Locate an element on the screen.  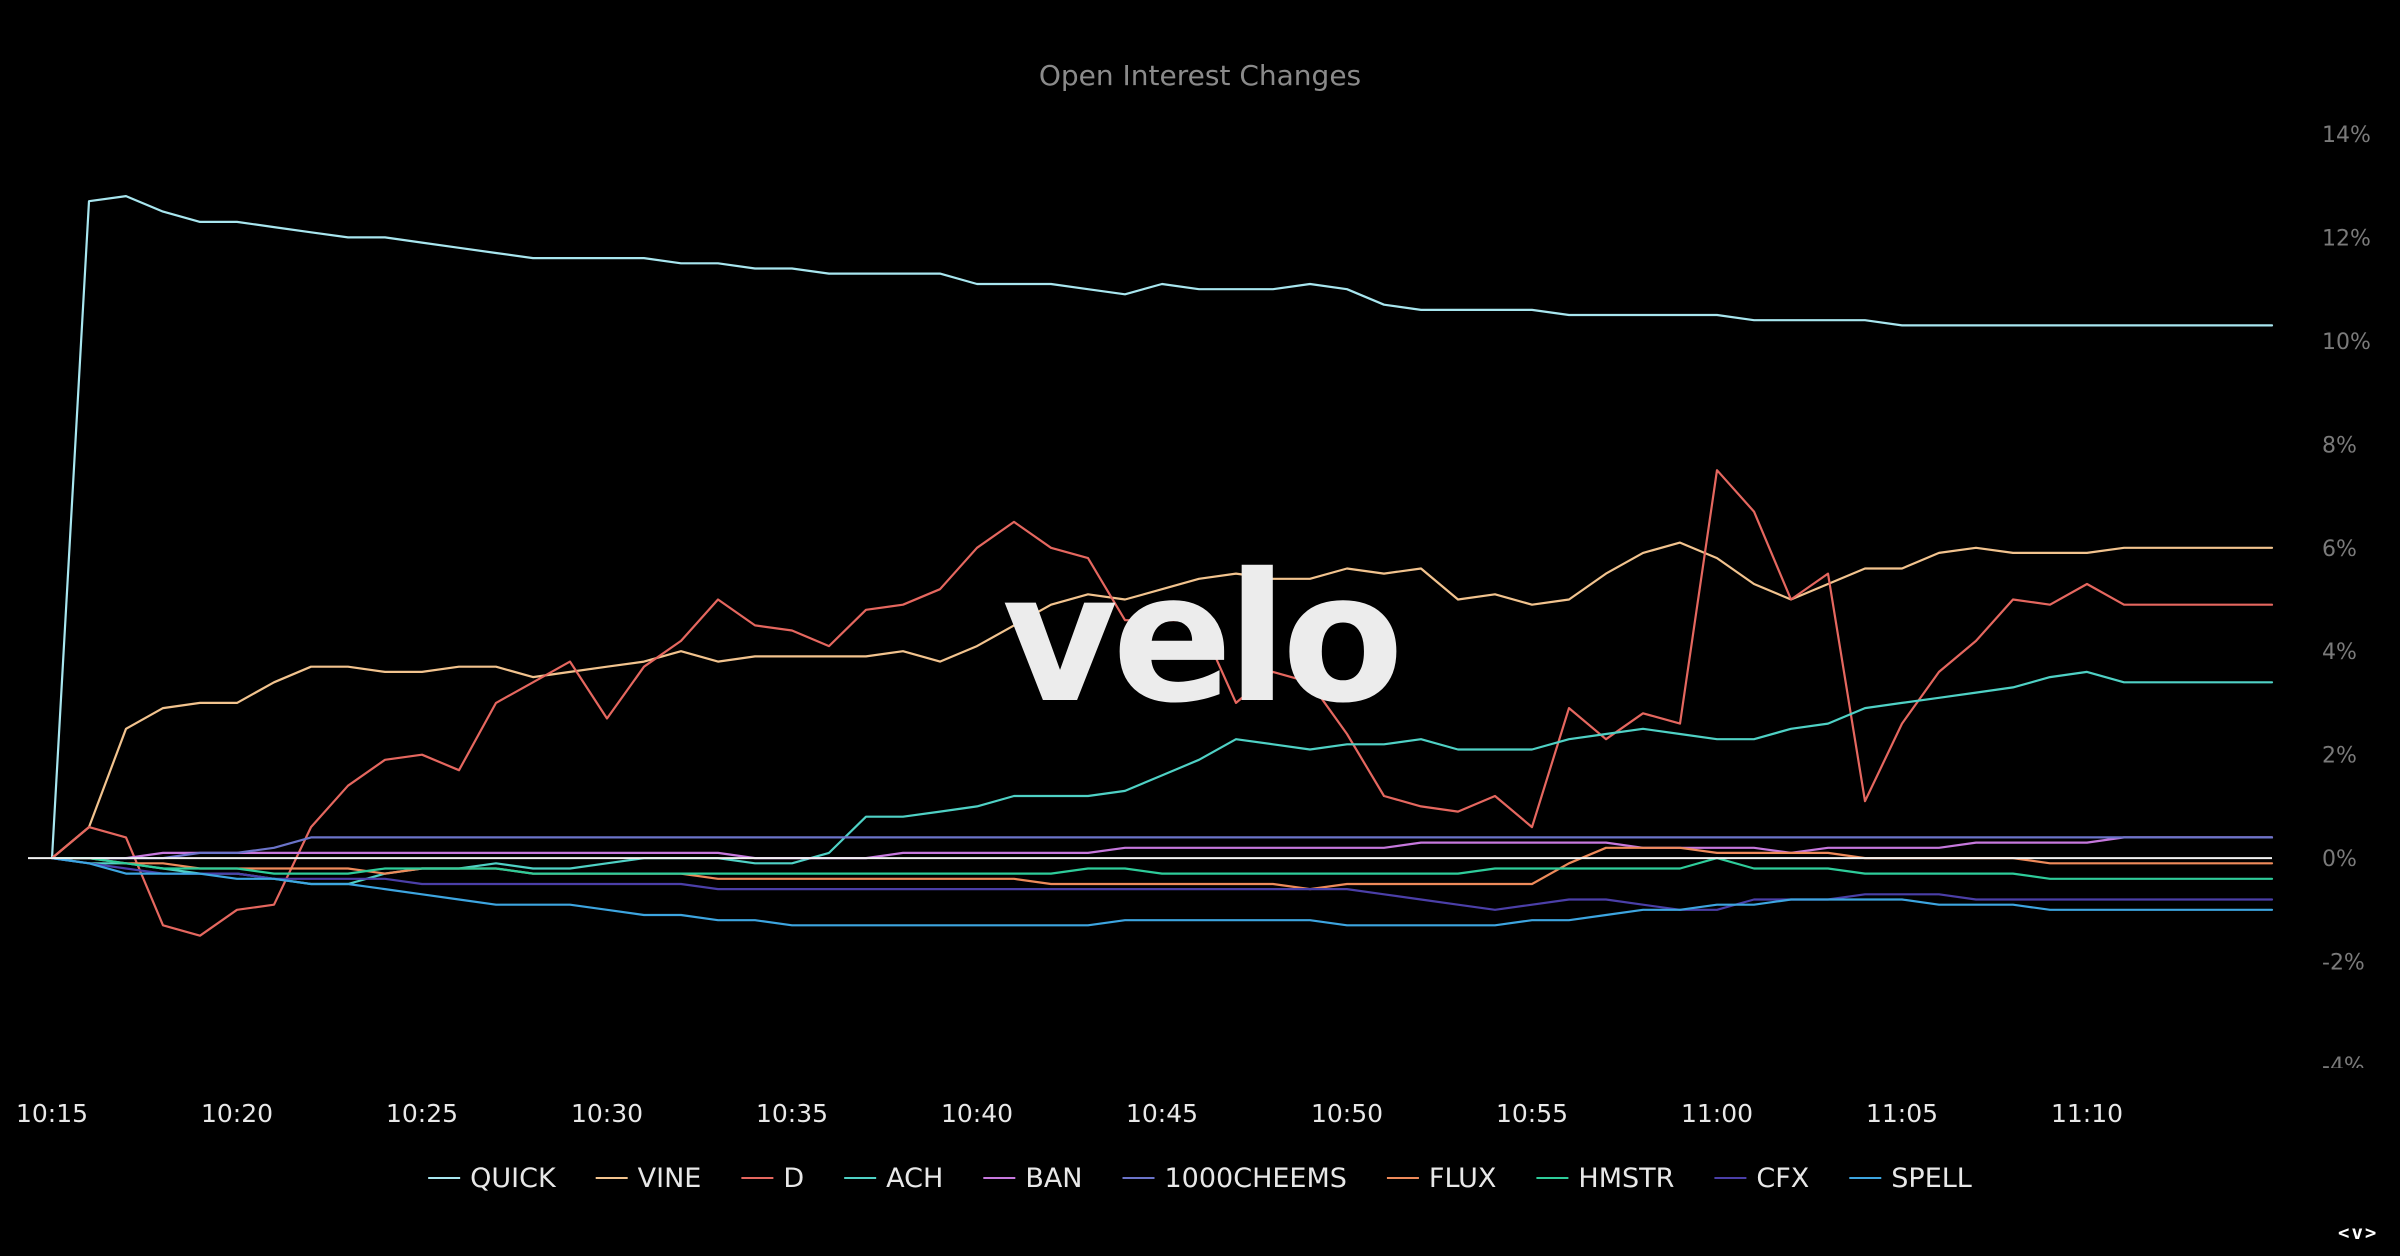
x-tick-label: 10:25 is located at coordinates (422, 1113).